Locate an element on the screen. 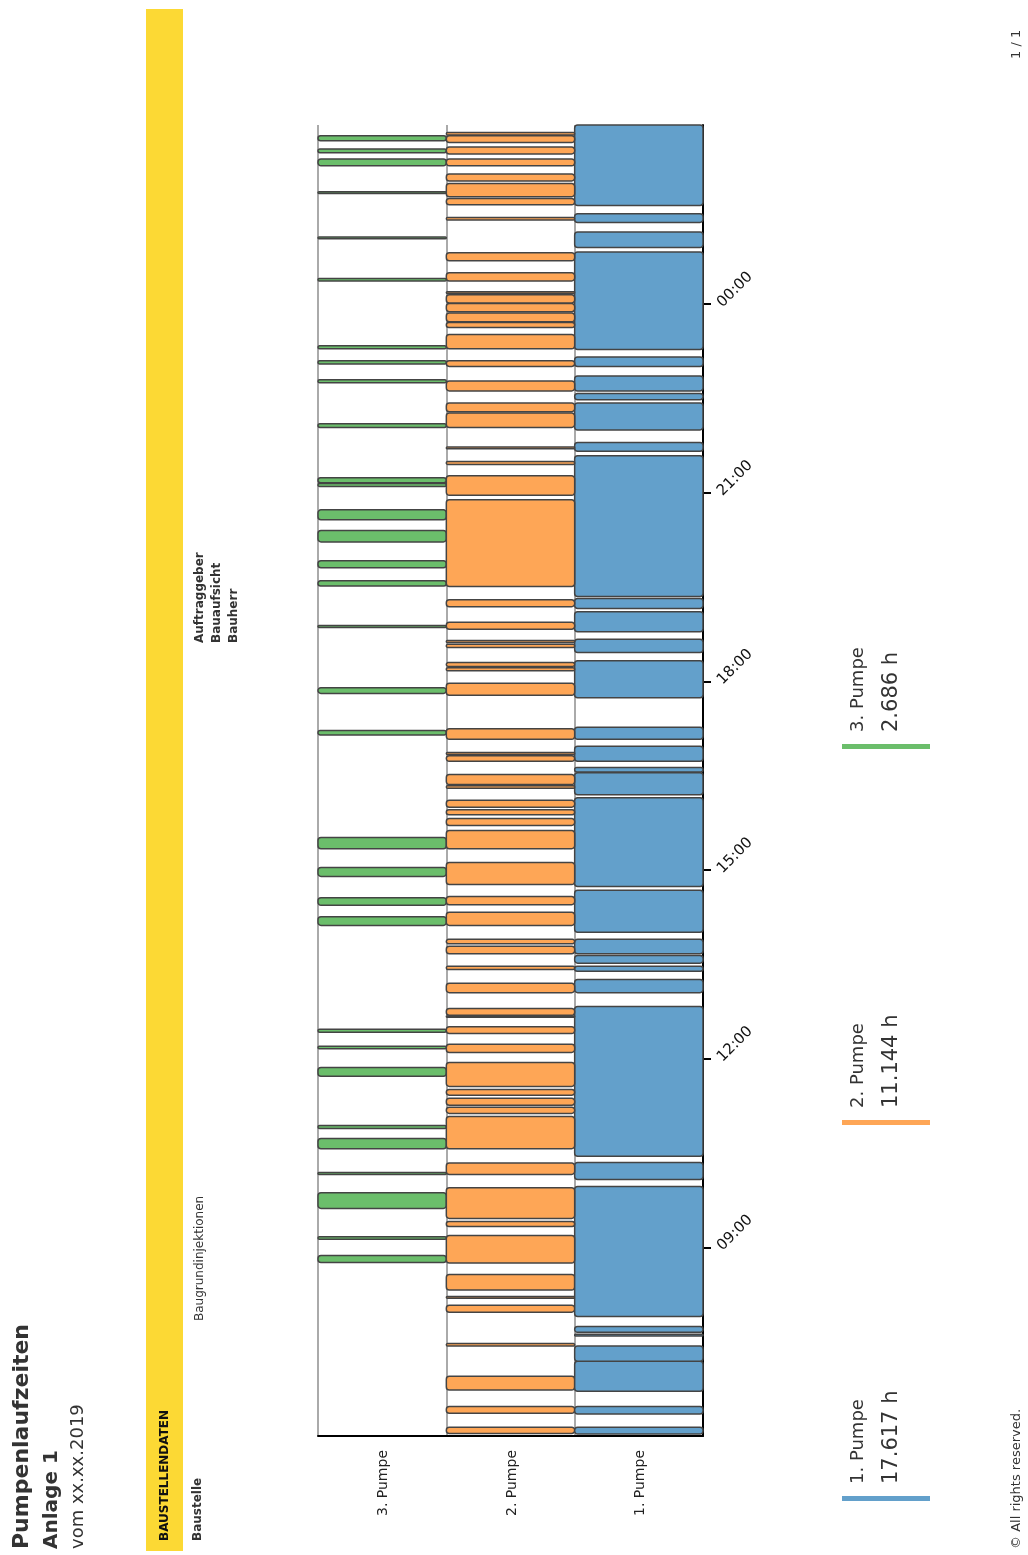 The width and height of the screenshot is (1028, 1555). text: Bauherr is located at coordinates (233, 615).